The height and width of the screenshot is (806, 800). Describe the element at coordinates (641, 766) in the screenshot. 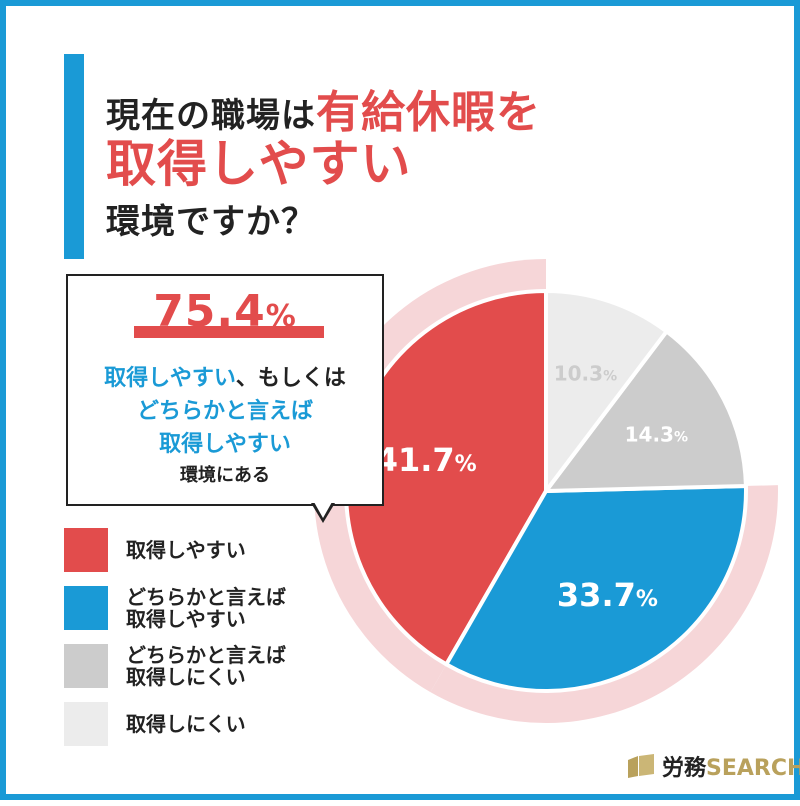

I see `brand-book-icon` at that location.